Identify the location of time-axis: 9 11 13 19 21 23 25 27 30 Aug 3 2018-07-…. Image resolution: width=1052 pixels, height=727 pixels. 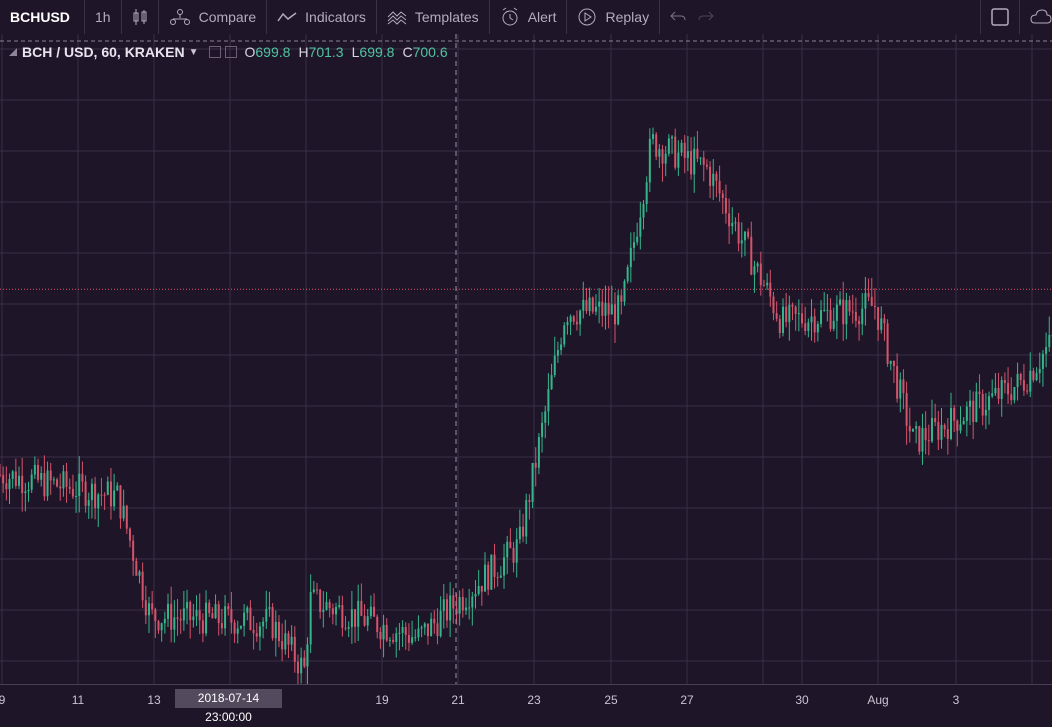
(526, 704).